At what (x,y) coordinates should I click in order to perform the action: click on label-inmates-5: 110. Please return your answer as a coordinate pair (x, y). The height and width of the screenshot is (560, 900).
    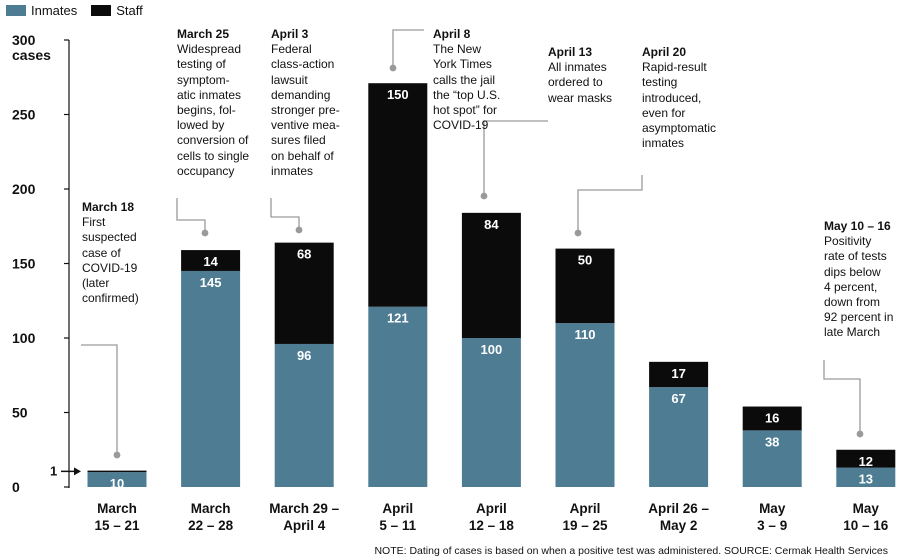
    Looking at the image, I should click on (585, 334).